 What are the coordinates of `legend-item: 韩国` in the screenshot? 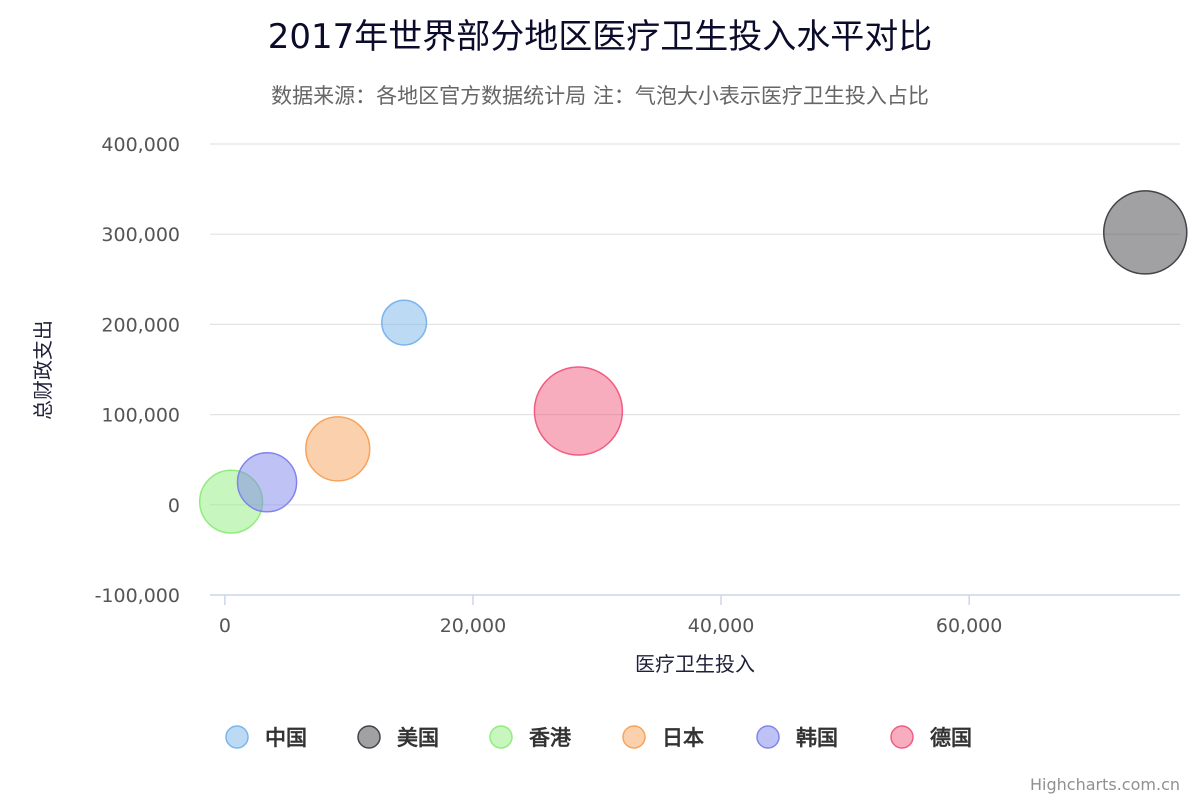 It's located at (797, 737).